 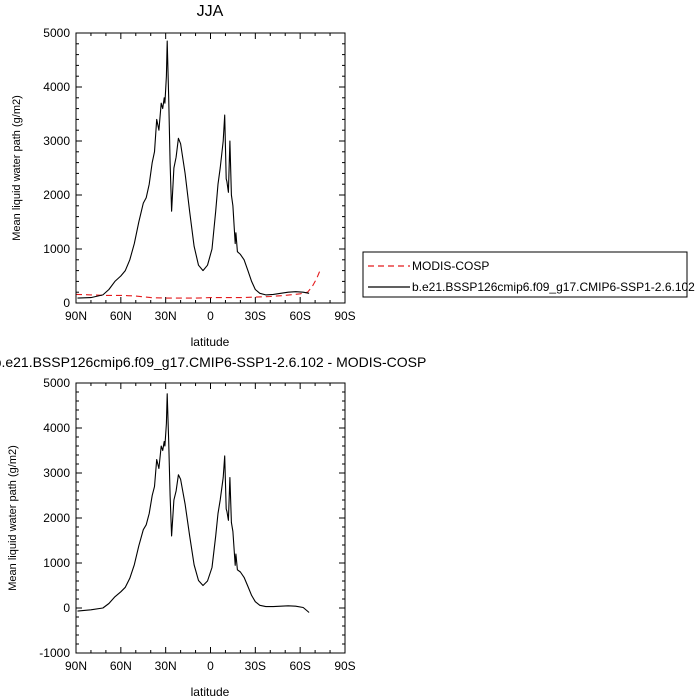 I want to click on legend-box, so click(x=525, y=274).